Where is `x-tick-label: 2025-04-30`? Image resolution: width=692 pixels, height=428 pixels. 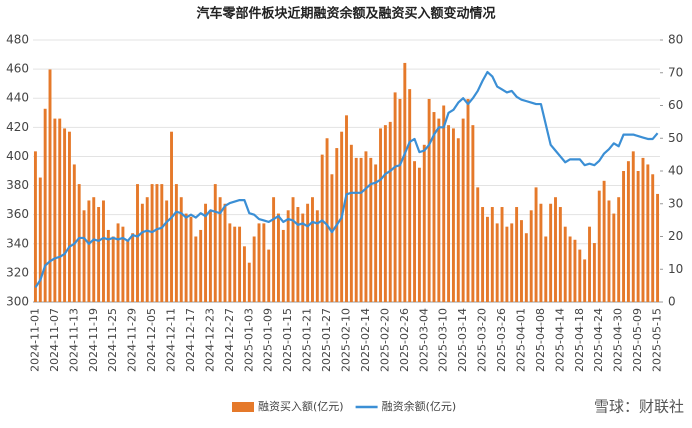
x-tick-label: 2025-04-30 is located at coordinates (618, 340).